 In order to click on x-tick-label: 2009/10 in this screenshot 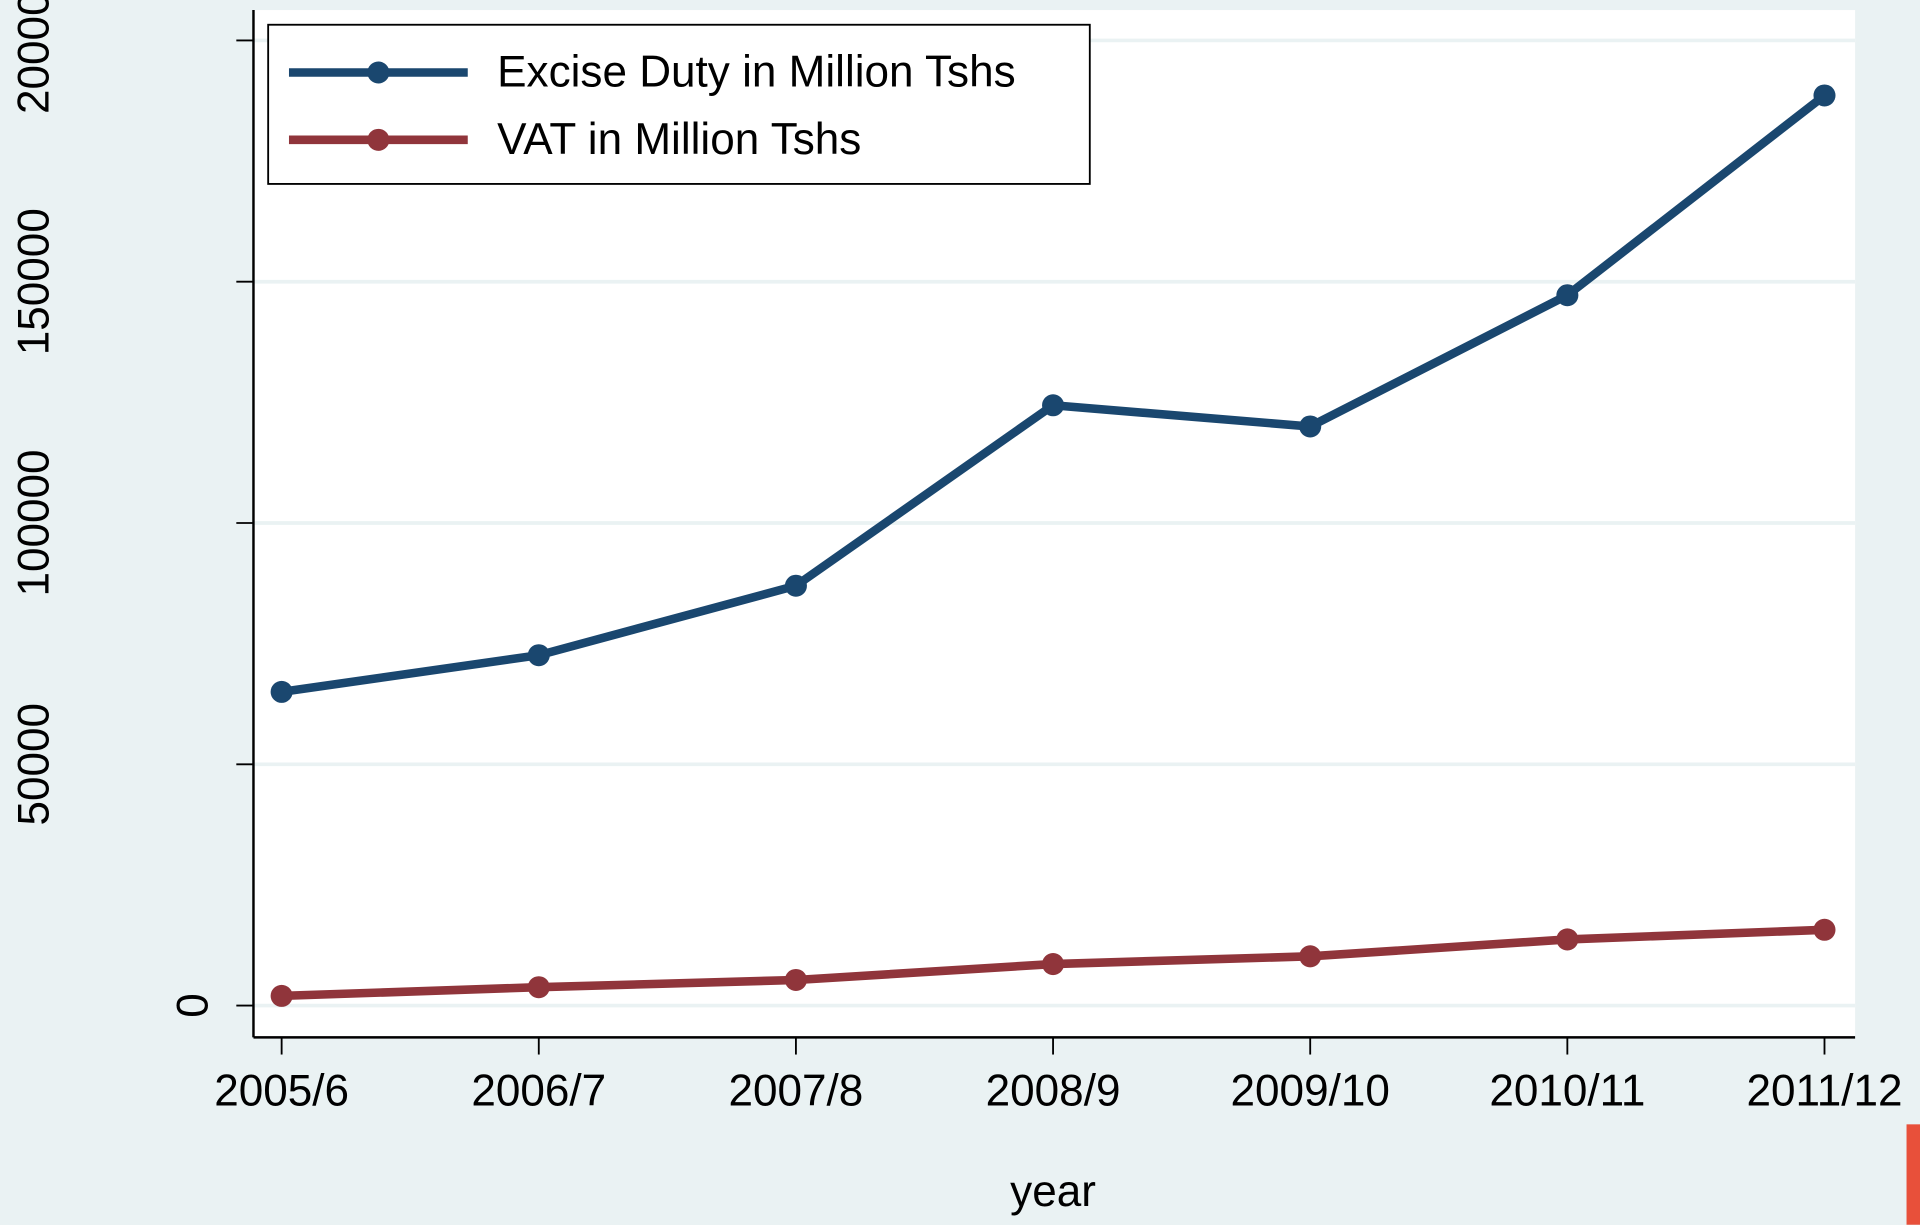, I will do `click(1310, 1090)`.